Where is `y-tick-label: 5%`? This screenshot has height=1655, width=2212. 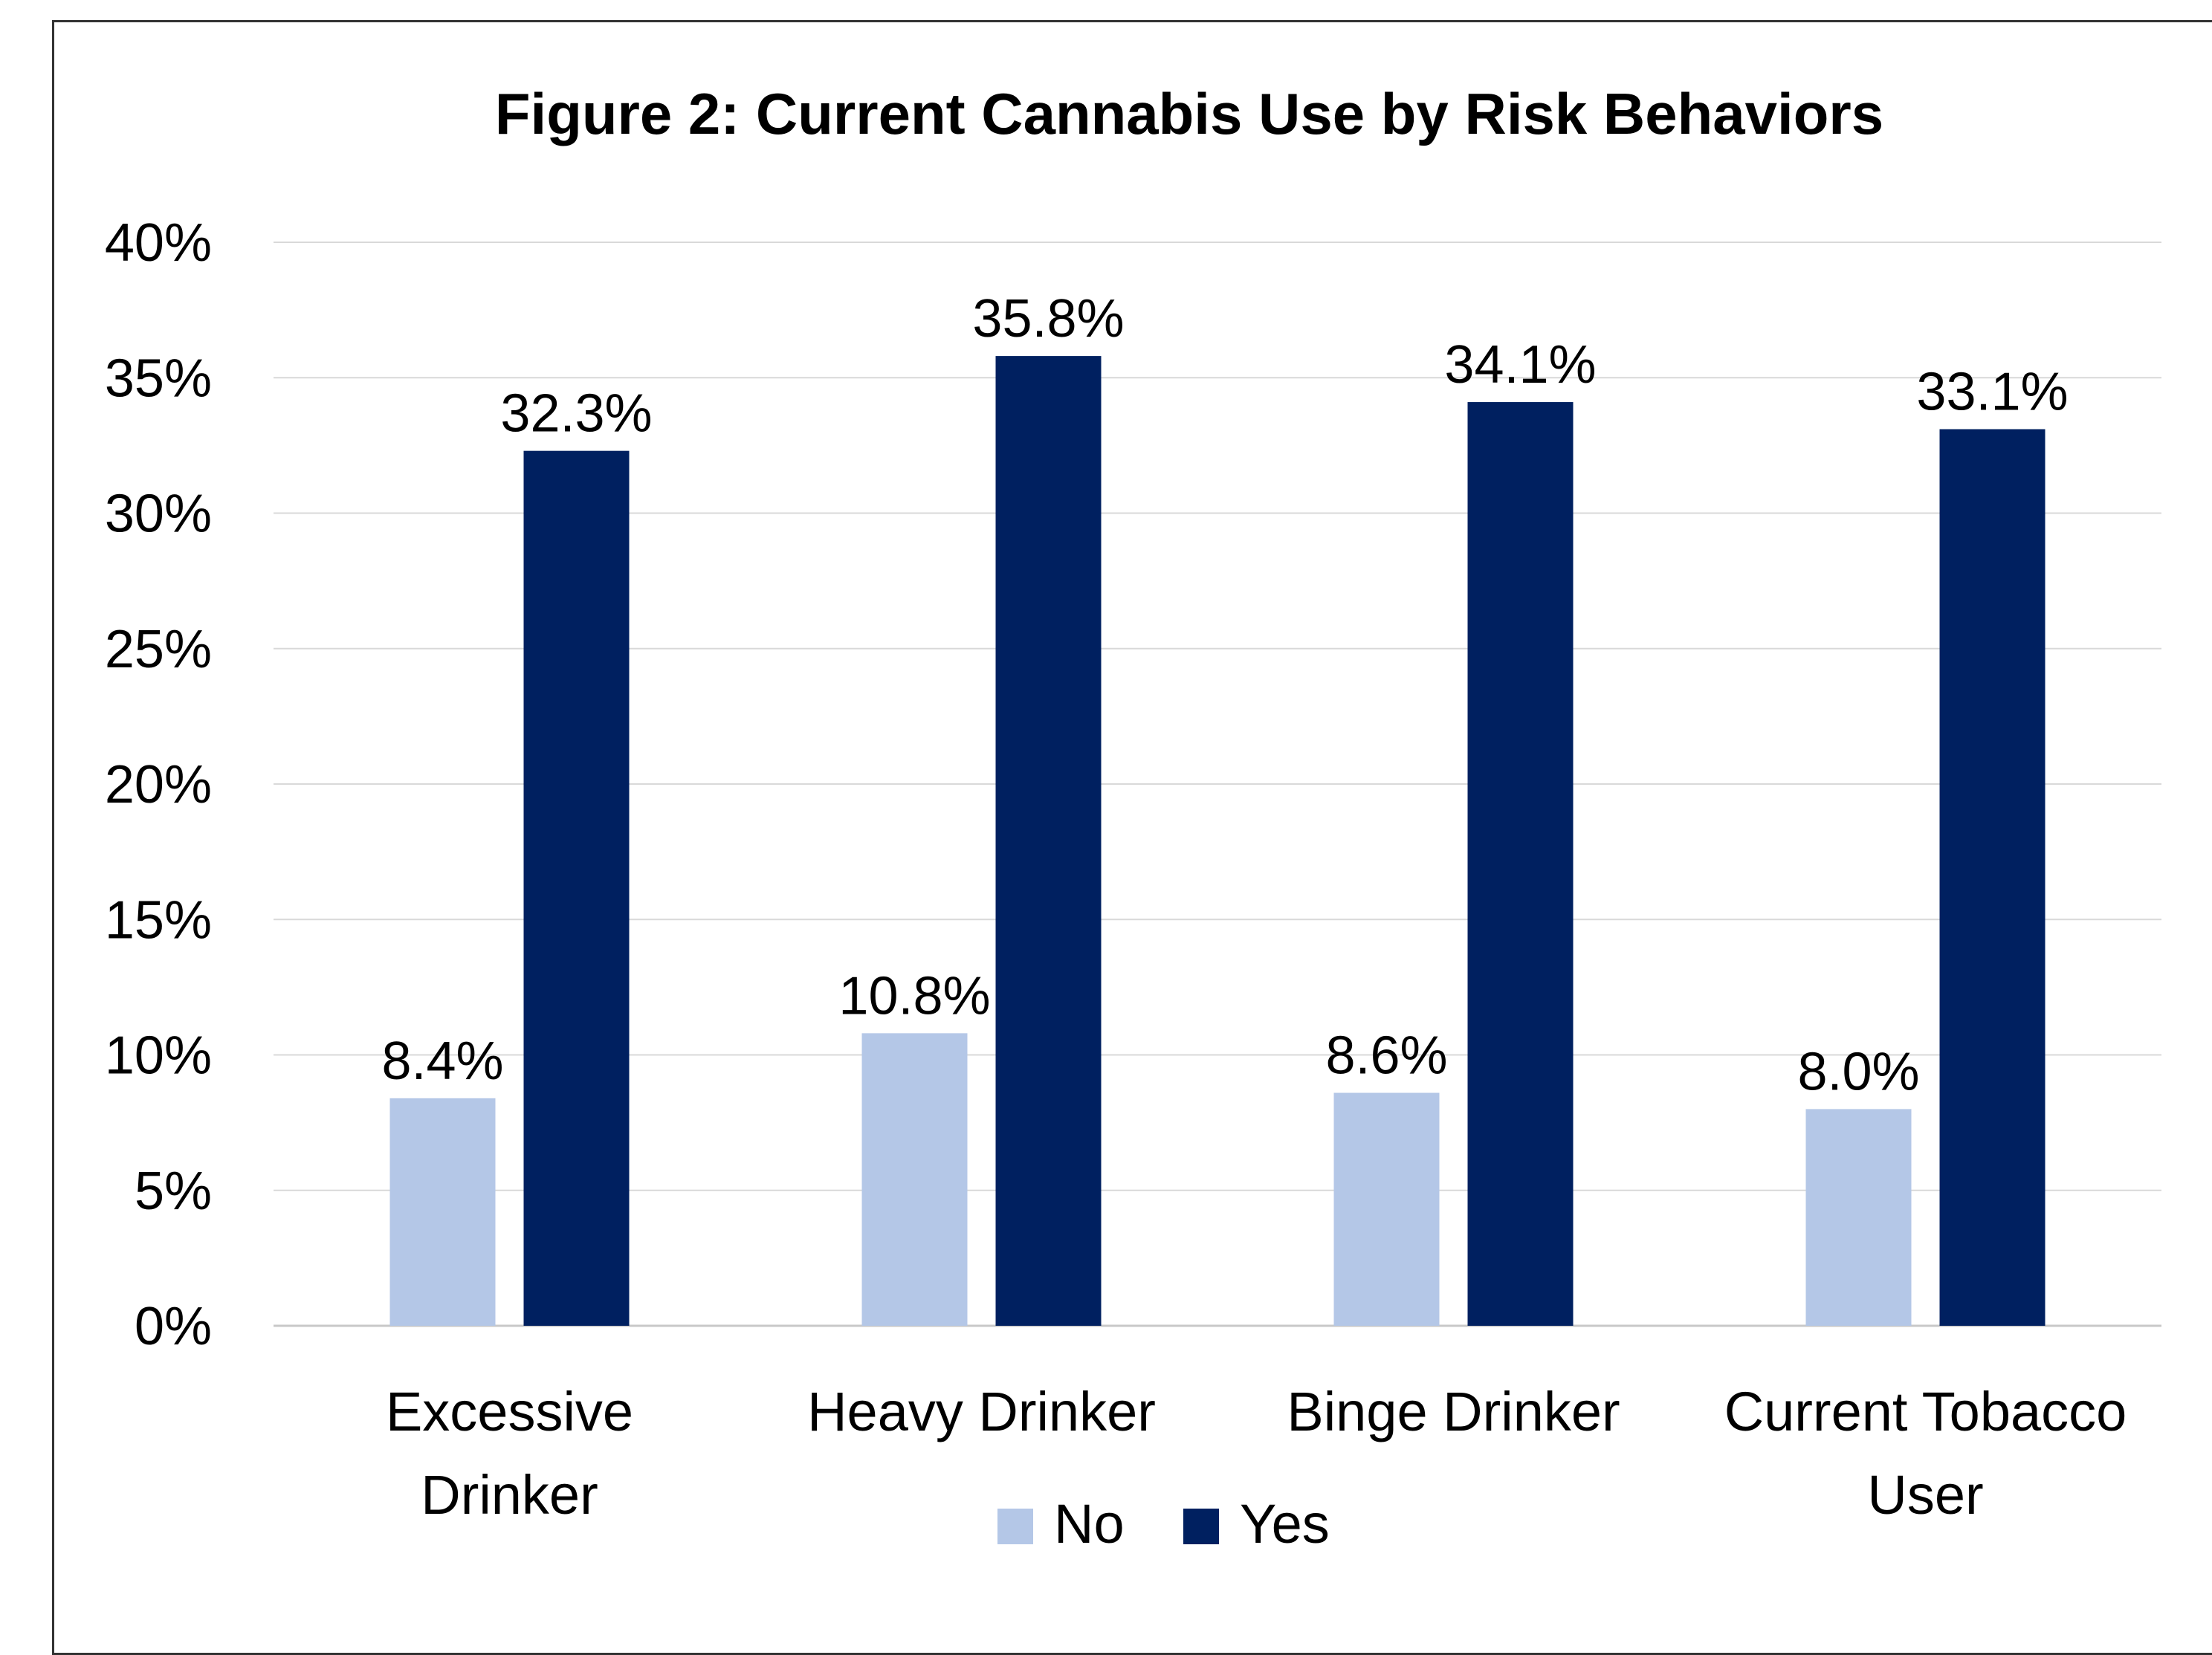 y-tick-label: 5% is located at coordinates (173, 1191).